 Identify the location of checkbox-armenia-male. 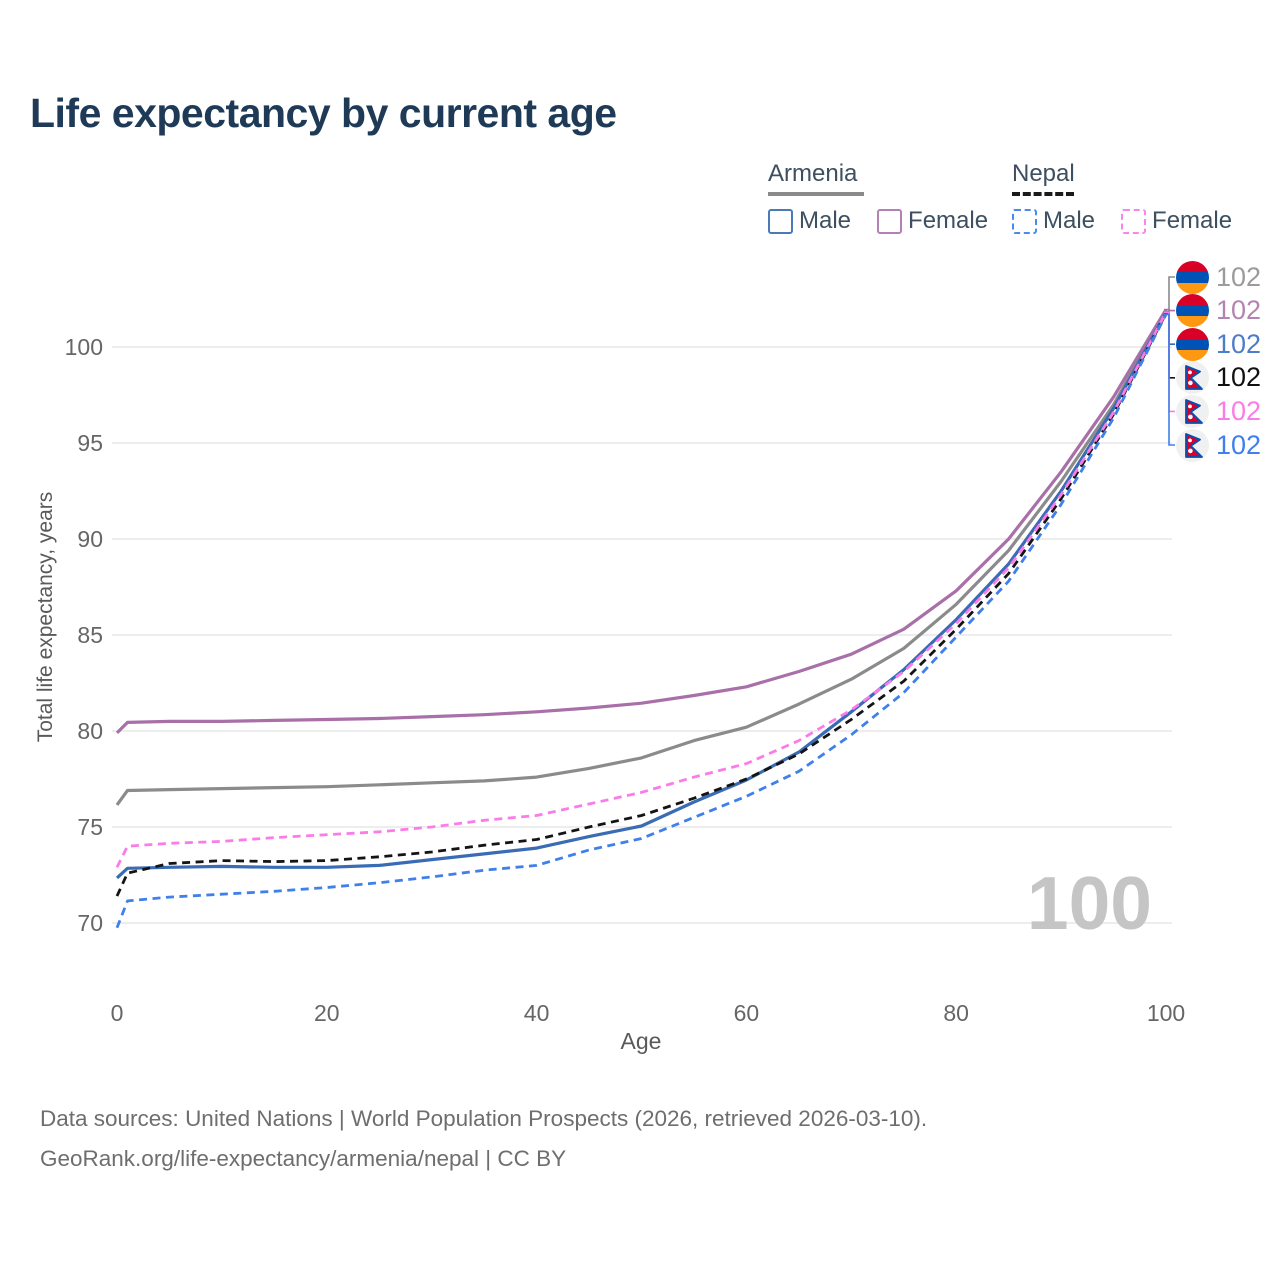
(780, 221).